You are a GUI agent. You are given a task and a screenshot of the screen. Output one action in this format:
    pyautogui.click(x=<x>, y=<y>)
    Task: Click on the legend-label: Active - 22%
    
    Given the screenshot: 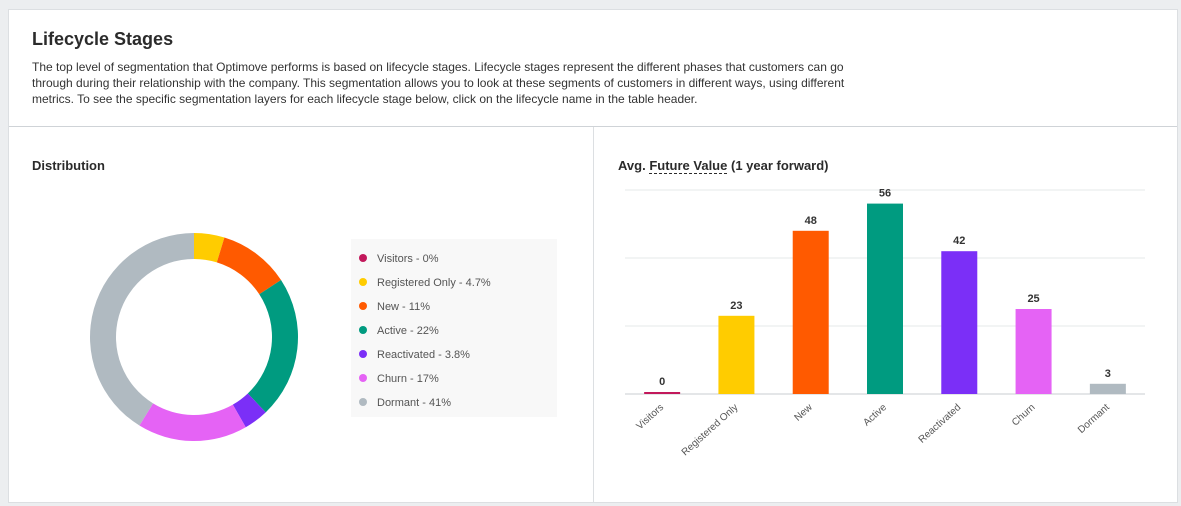 What is the action you would take?
    pyautogui.click(x=408, y=331)
    